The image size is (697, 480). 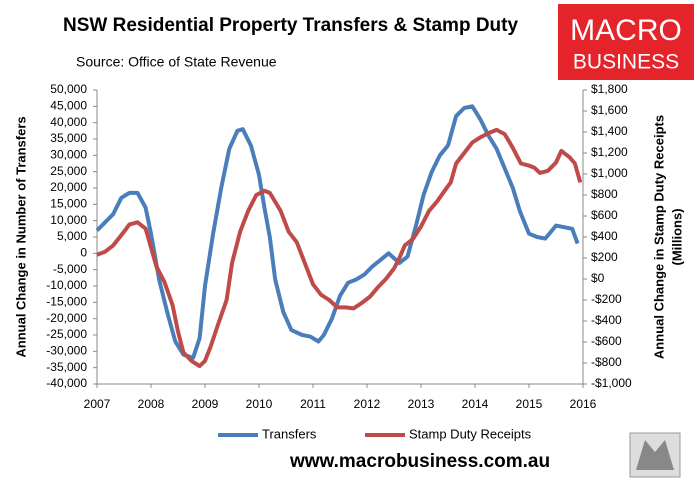 I want to click on y-tick-label: 25,000, so click(x=68, y=171).